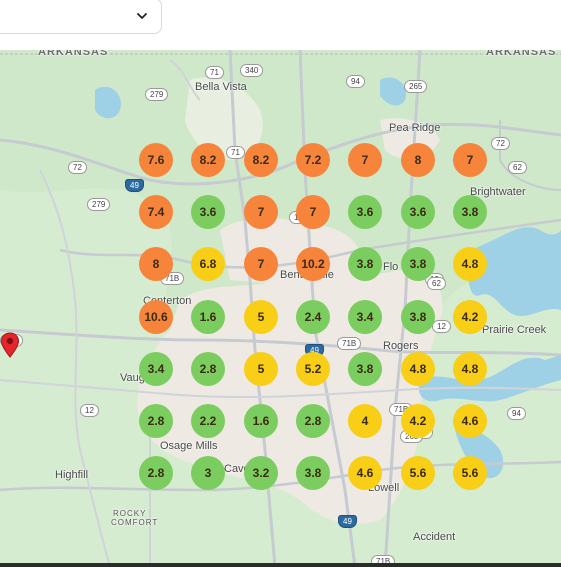 The height and width of the screenshot is (567, 561). I want to click on label-highfill: Highfill, so click(72, 475).